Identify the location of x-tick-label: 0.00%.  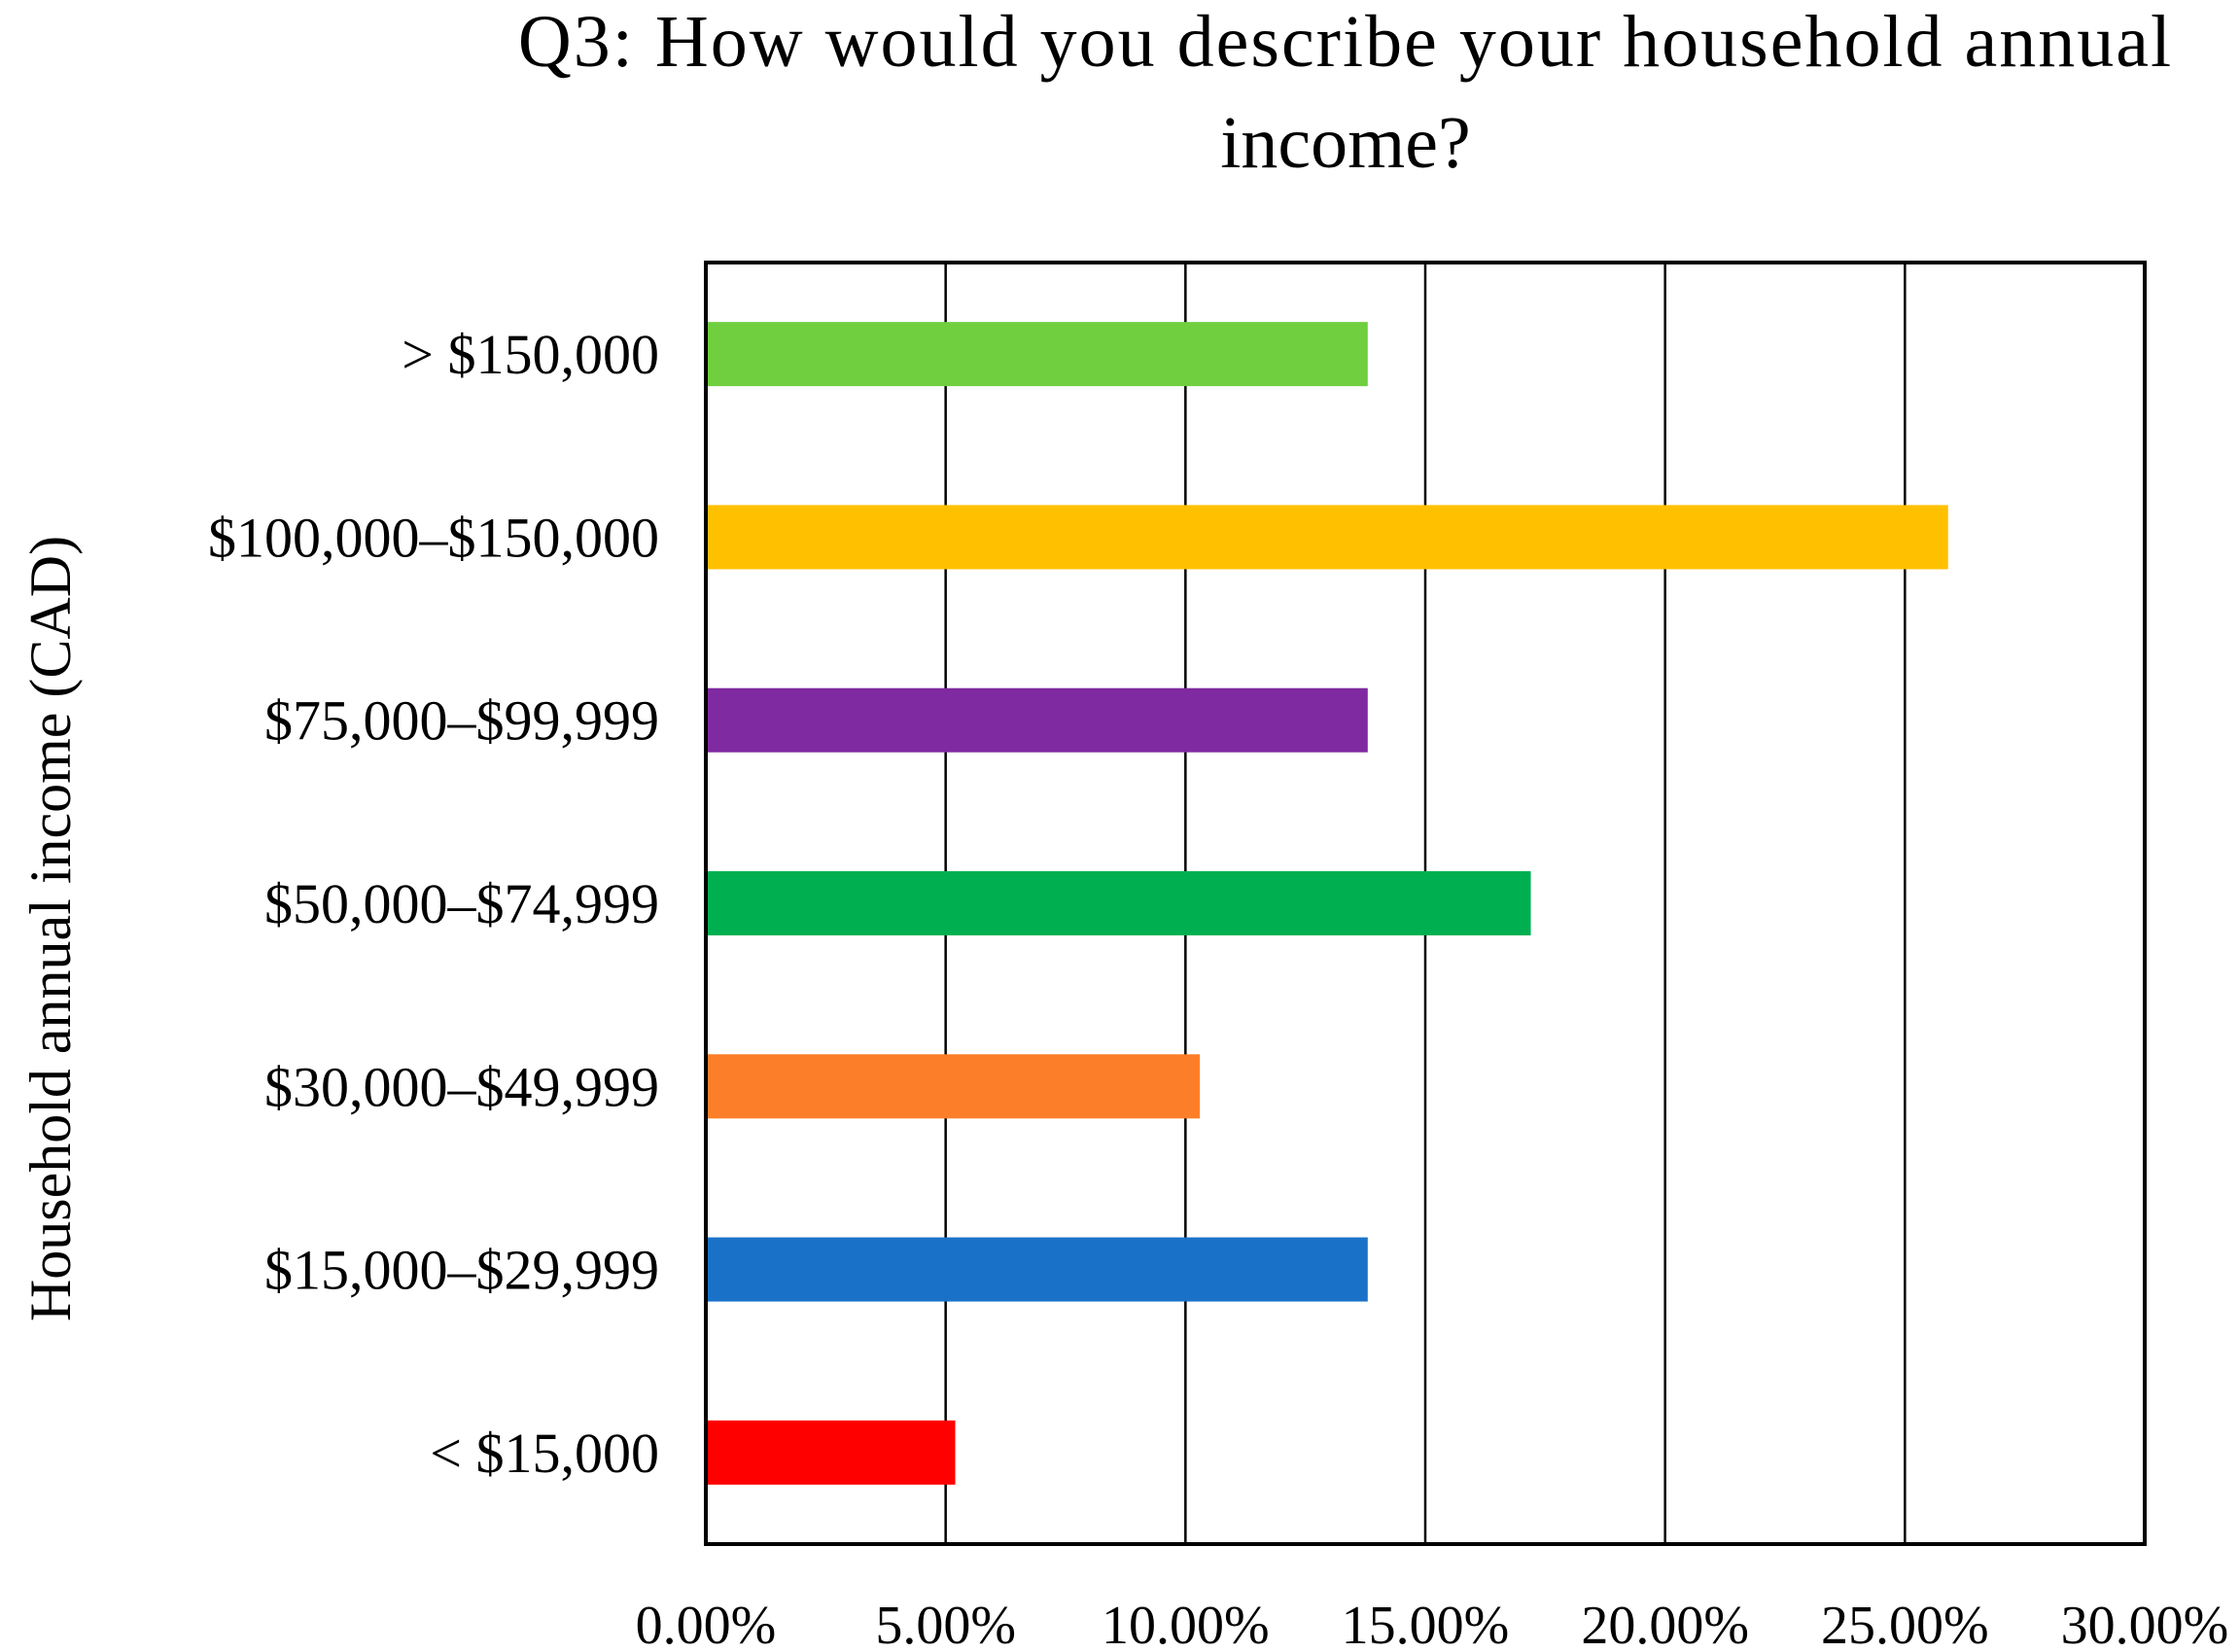
(706, 1621).